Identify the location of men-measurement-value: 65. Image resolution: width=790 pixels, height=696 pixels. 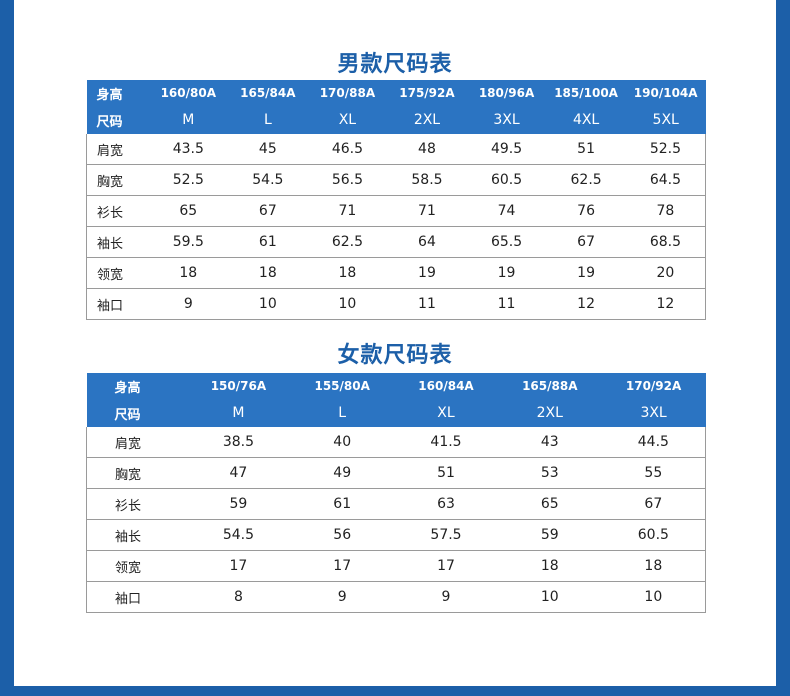
(188, 211).